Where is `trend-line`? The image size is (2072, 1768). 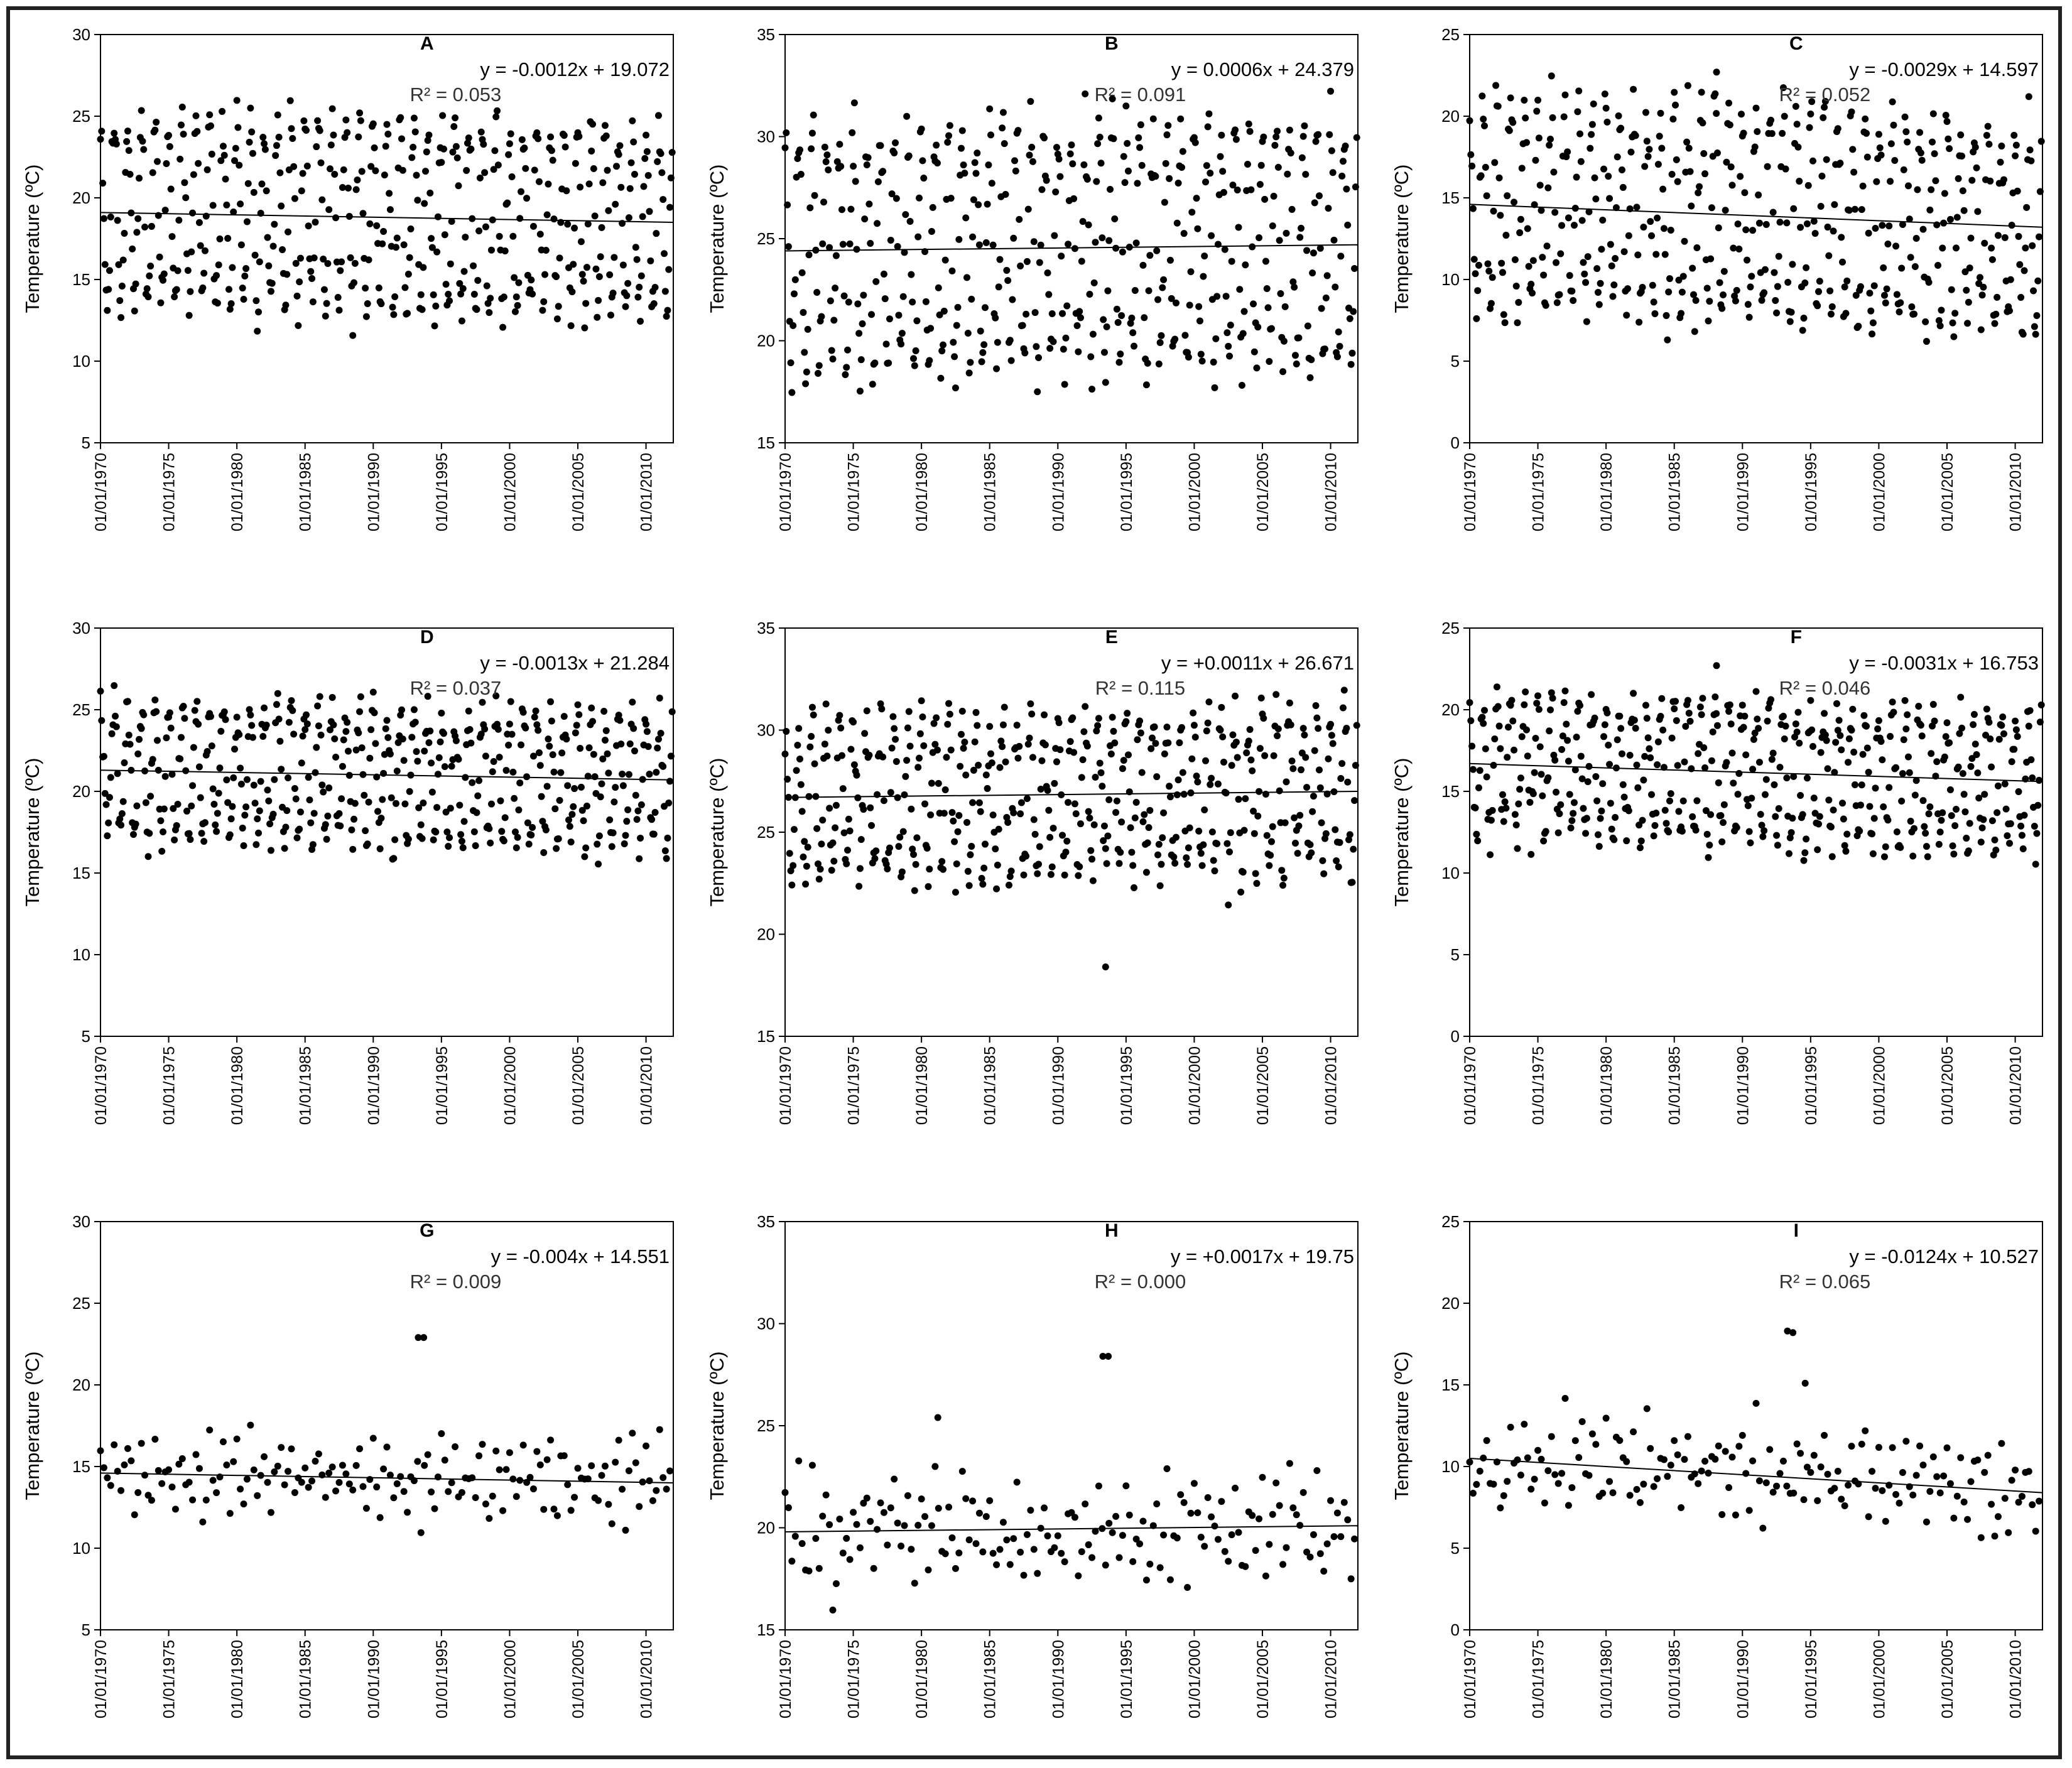 trend-line is located at coordinates (1071, 1528).